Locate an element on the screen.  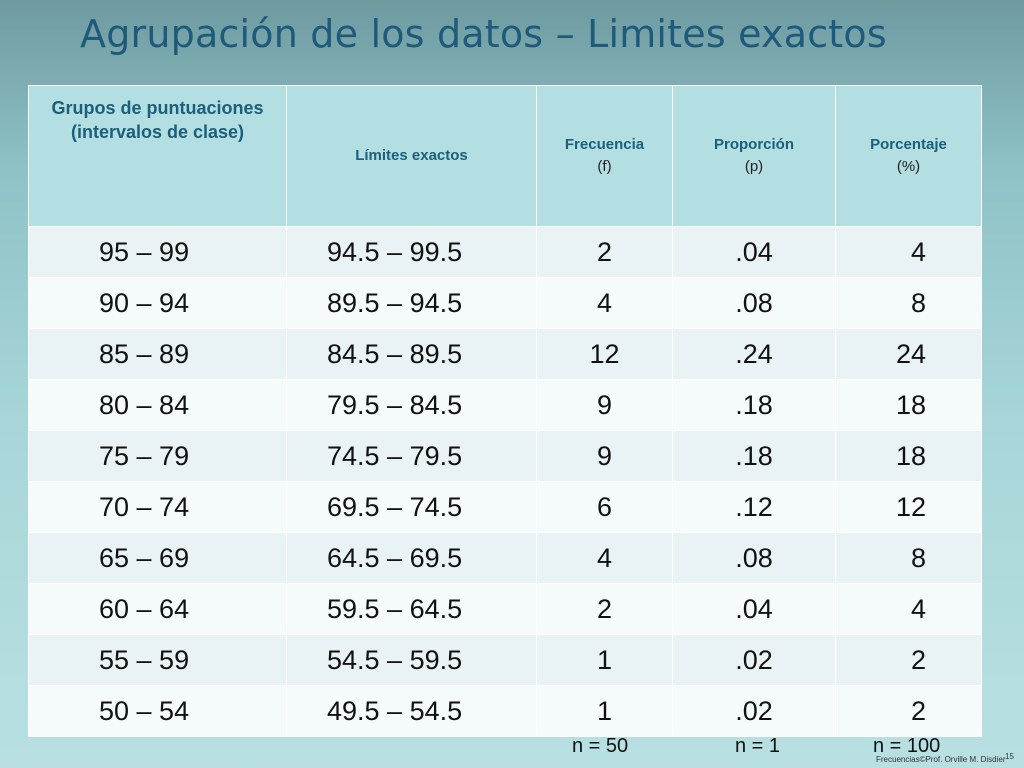
cell-group: 70 – 74 is located at coordinates (157, 507).